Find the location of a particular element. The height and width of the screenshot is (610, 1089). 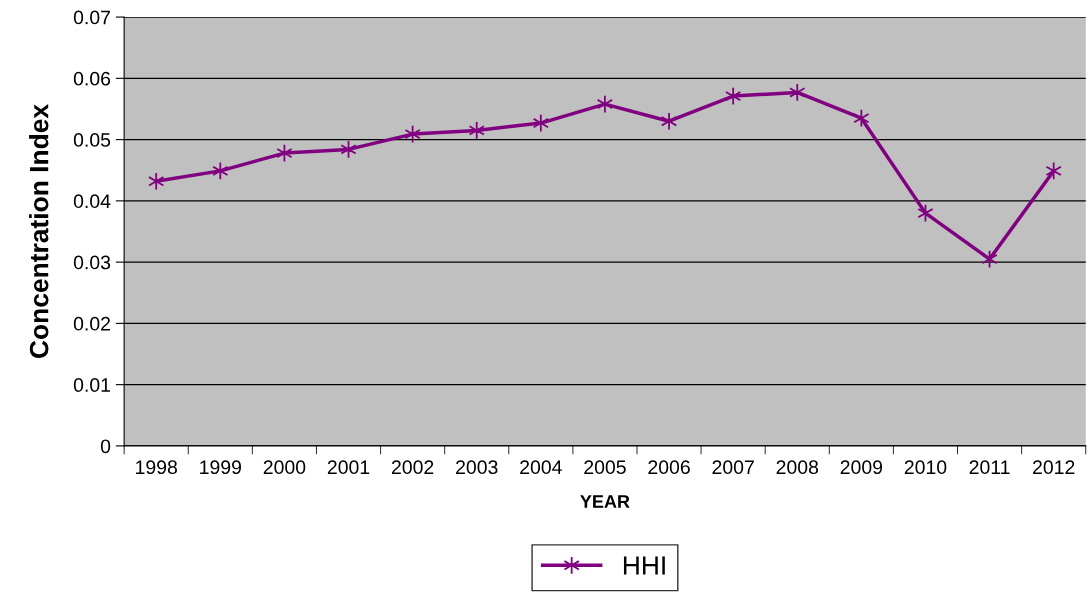

x-axis-title: YEAR is located at coordinates (605, 501).